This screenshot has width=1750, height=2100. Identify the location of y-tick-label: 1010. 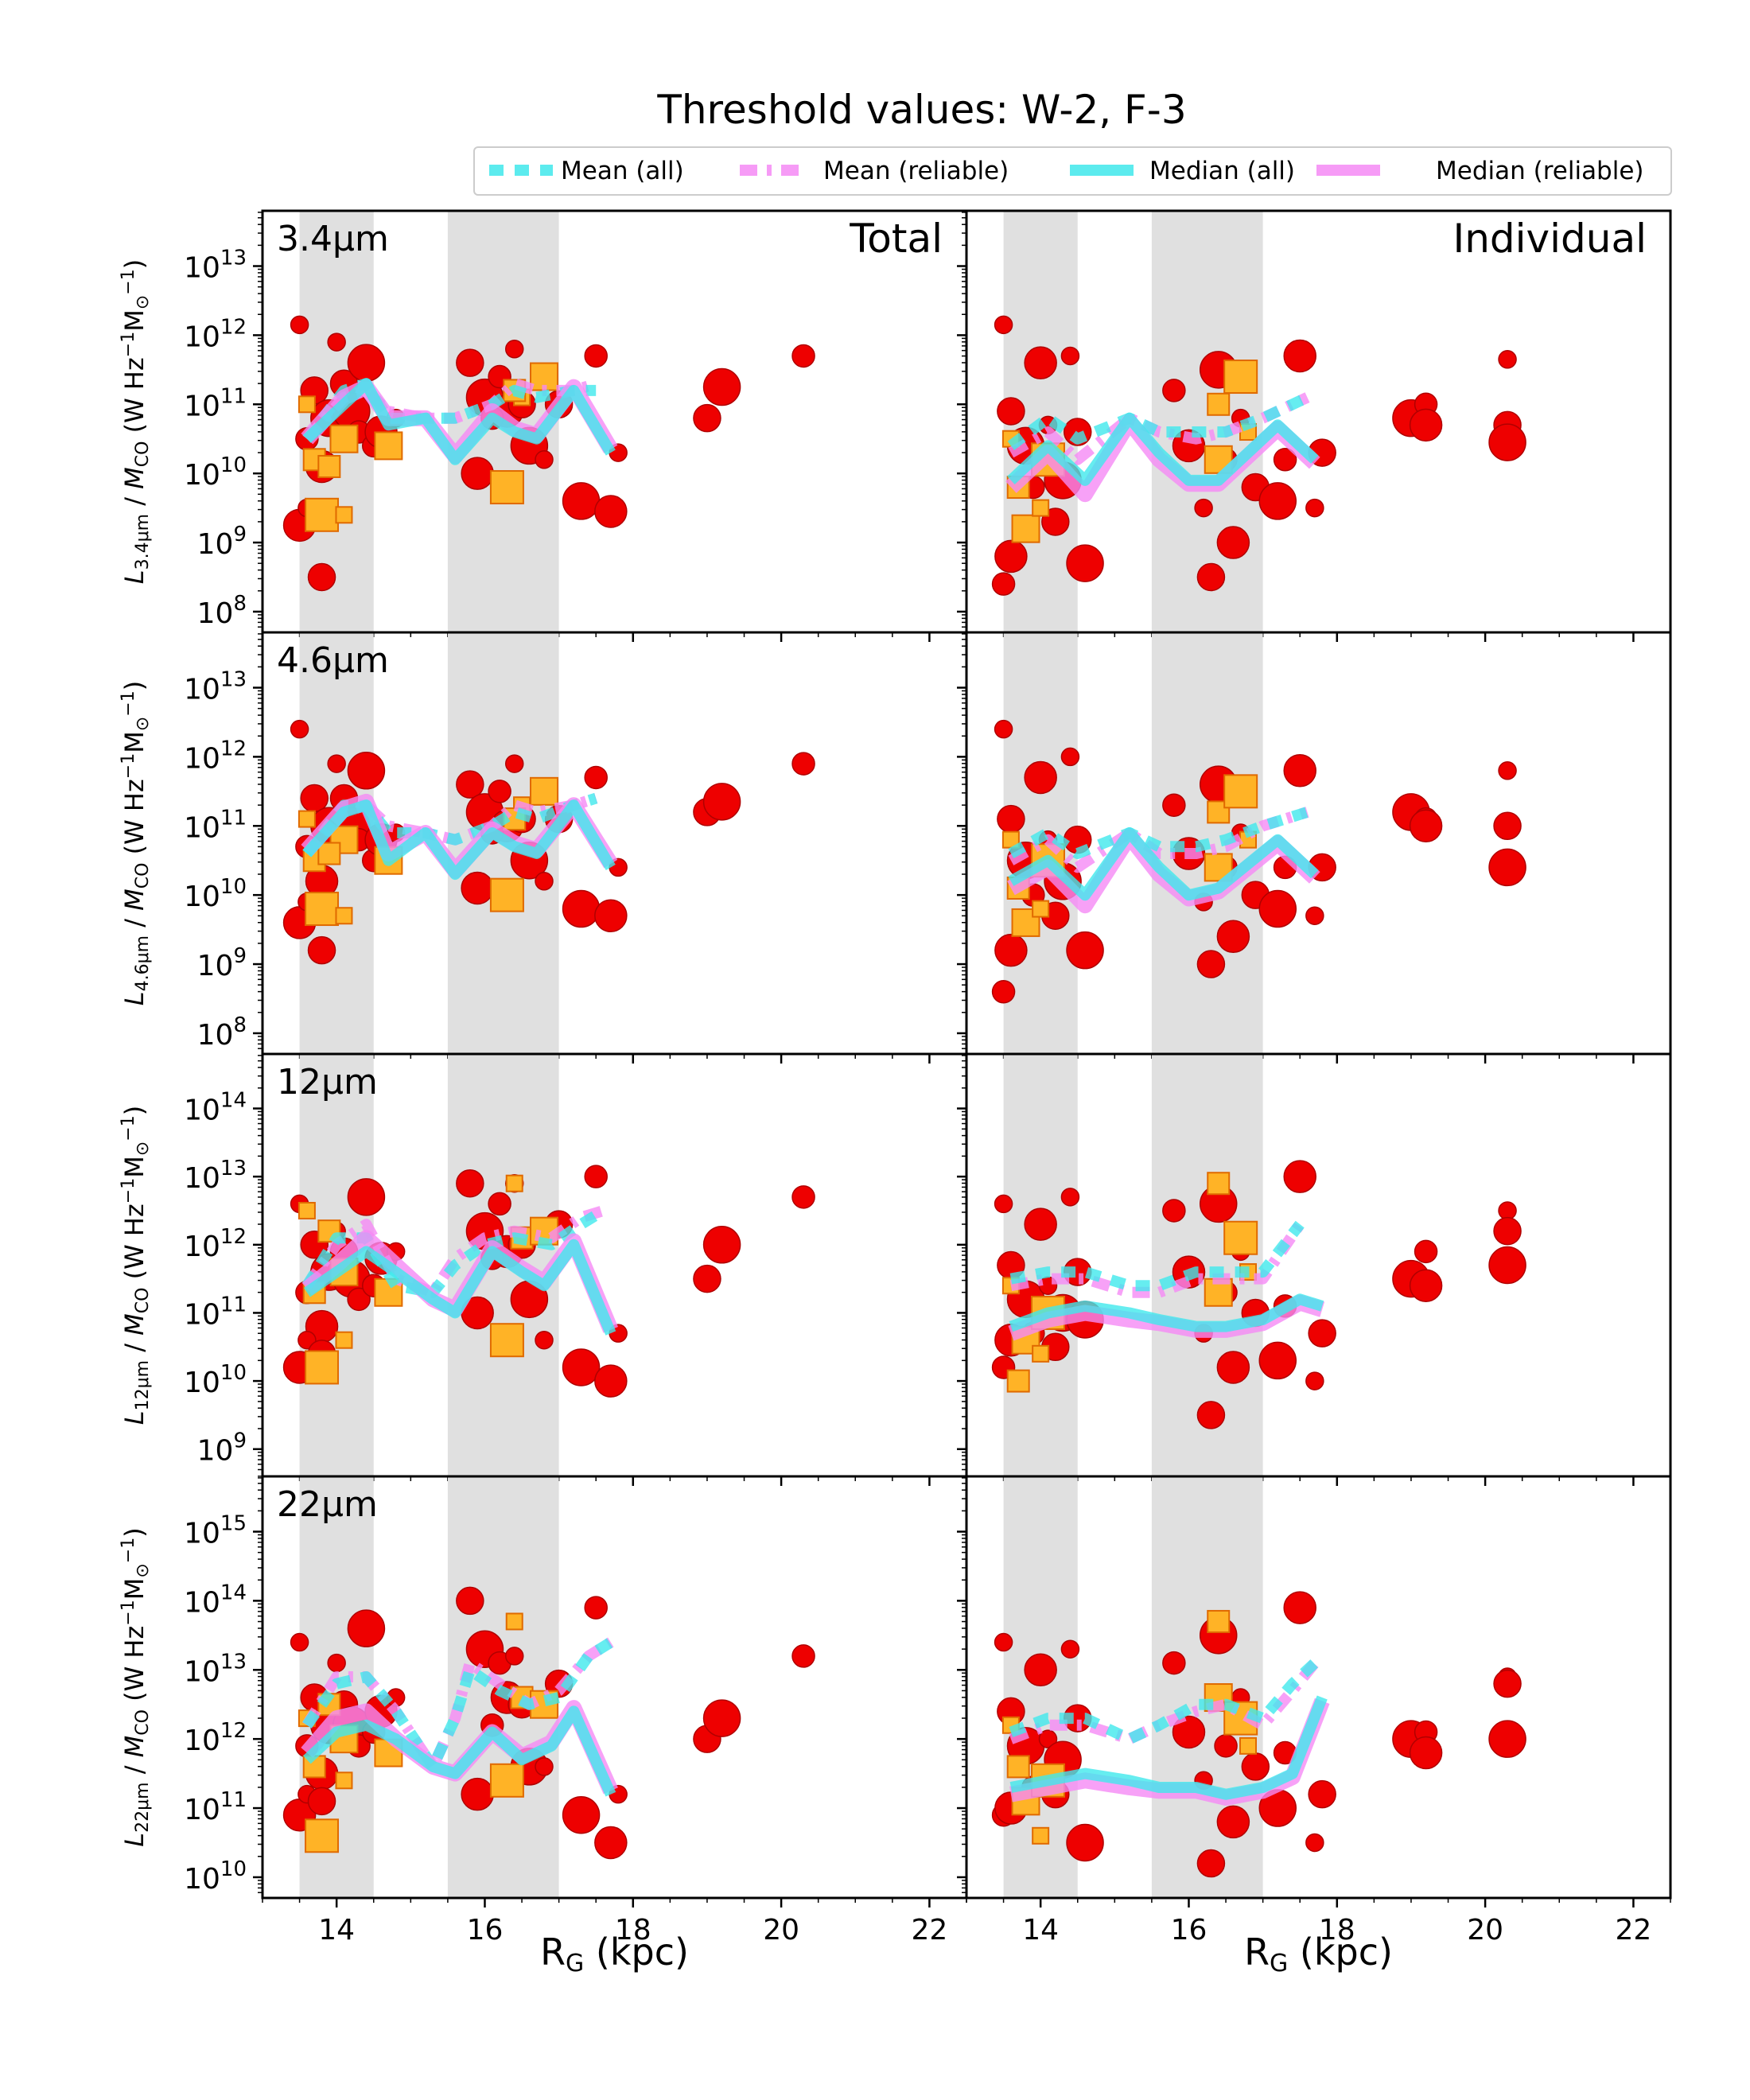
(215, 1380).